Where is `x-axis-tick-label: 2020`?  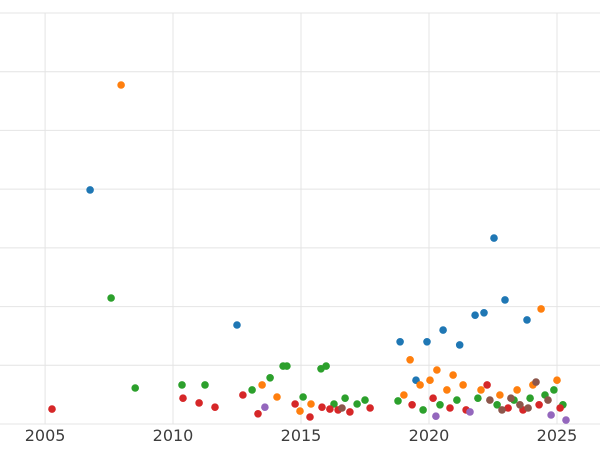 x-axis-tick-label: 2020 is located at coordinates (429, 435).